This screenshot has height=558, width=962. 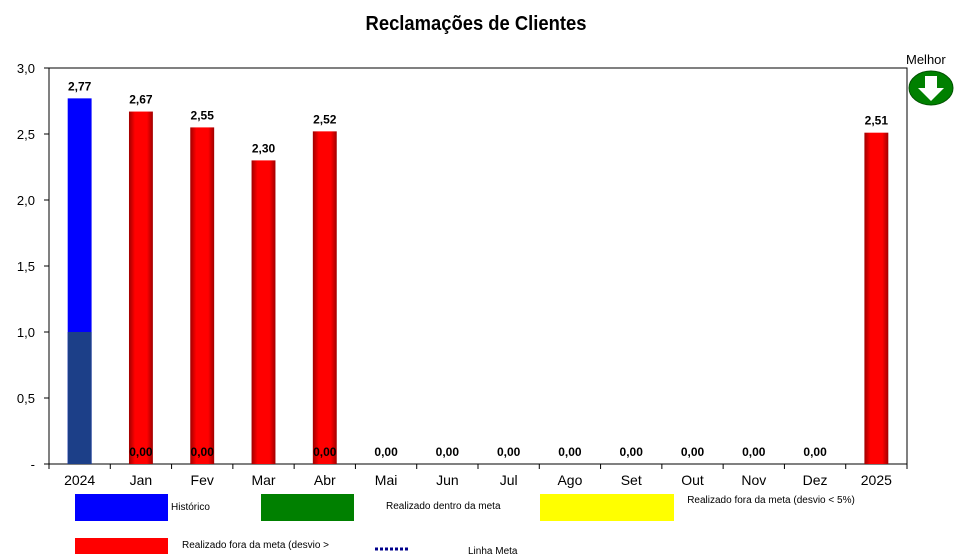 What do you see at coordinates (121, 507) in the screenshot?
I see `legend-swatch-historico` at bounding box center [121, 507].